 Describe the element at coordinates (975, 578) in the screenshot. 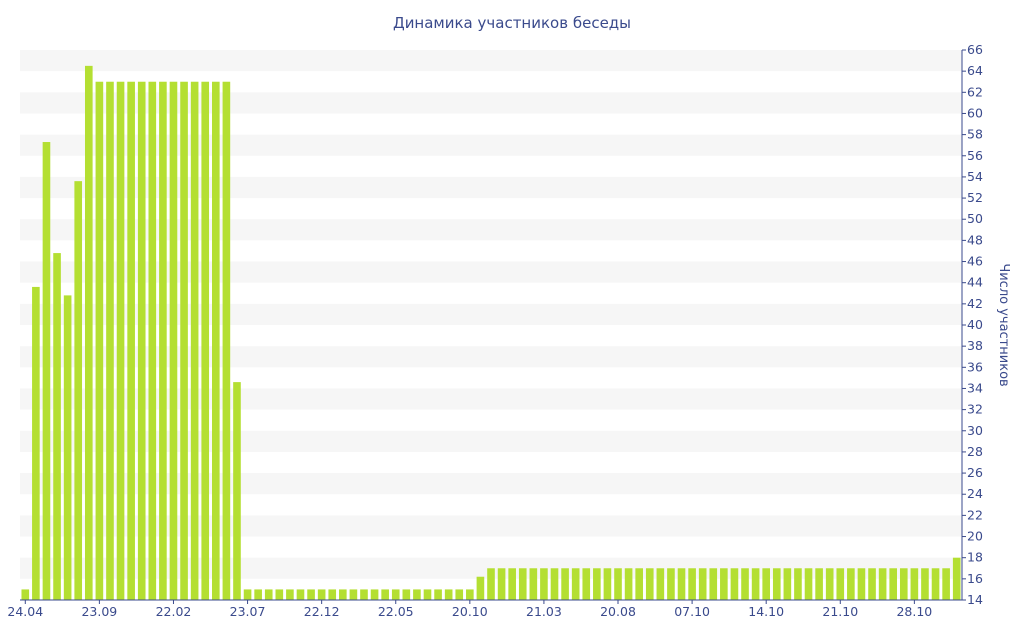

I see `y-tick-label: 16` at that location.